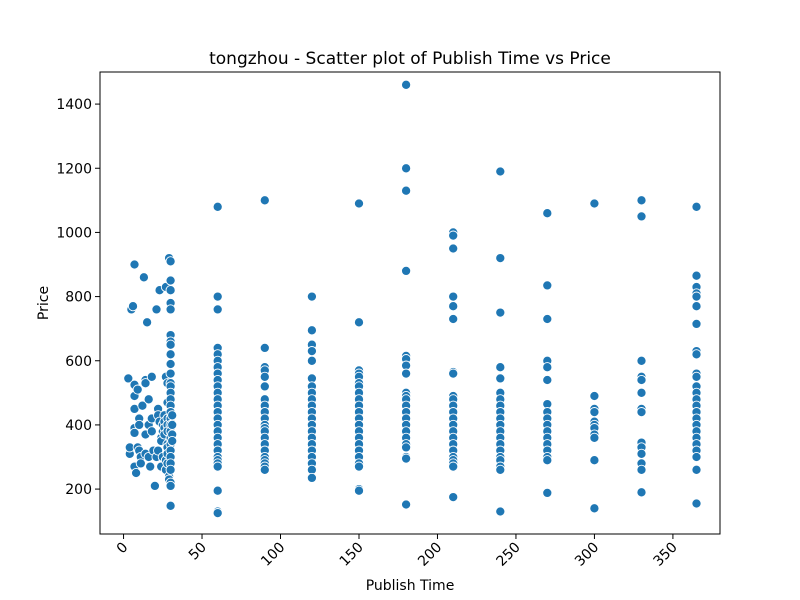 This screenshot has height=600, width=800. Describe the element at coordinates (509, 555) in the screenshot. I see `x-tick-label: 250` at that location.